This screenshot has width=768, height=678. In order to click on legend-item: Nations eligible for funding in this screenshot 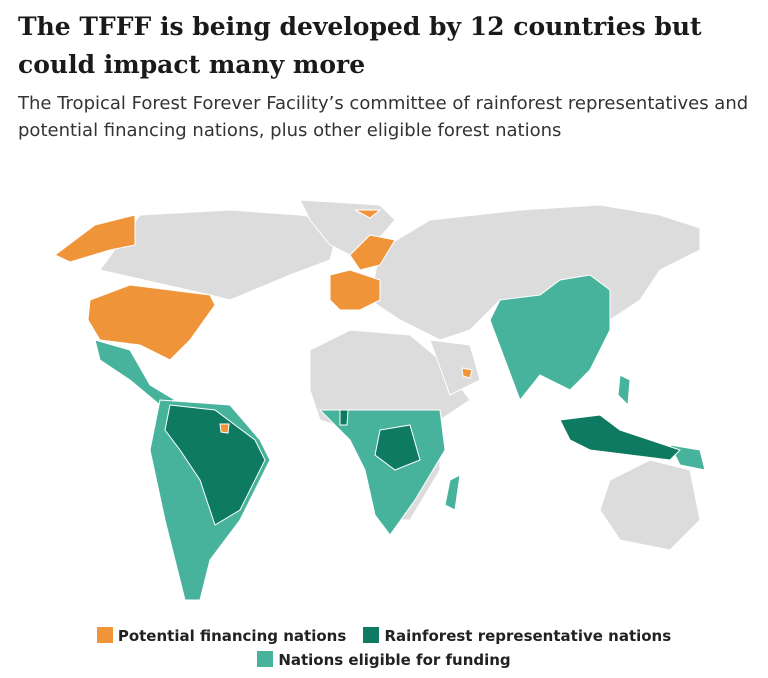, I will do `click(384, 660)`.